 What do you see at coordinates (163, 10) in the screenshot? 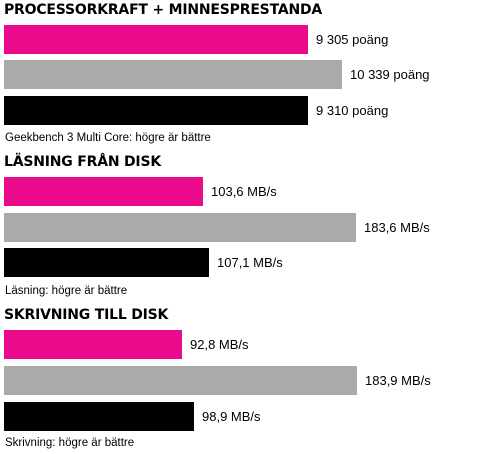
I see `chart-title: PROCESSORKRAFT + MINNESPRESTANDA` at bounding box center [163, 10].